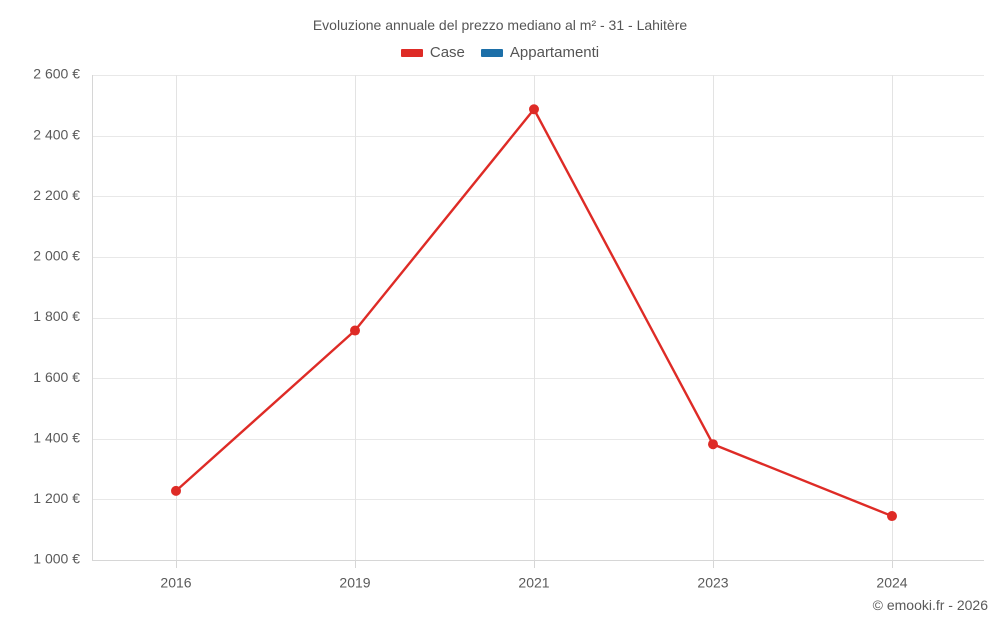 The height and width of the screenshot is (625, 1000). What do you see at coordinates (56, 498) in the screenshot?
I see `y-axis-tick-label: 1 200 €` at bounding box center [56, 498].